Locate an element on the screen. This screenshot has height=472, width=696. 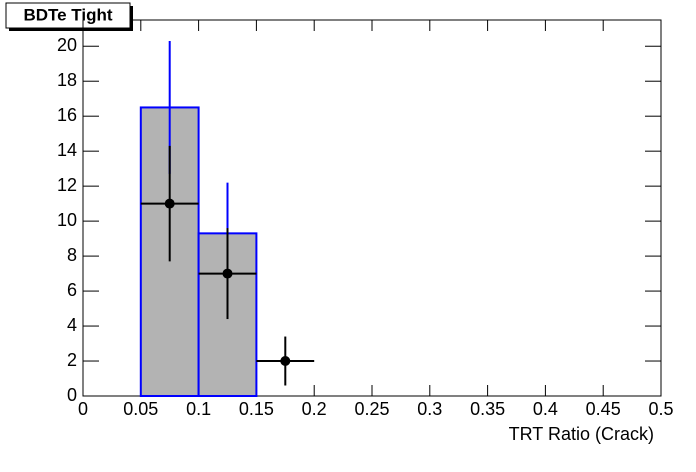
x-tick-label: 0.15 is located at coordinates (256, 409).